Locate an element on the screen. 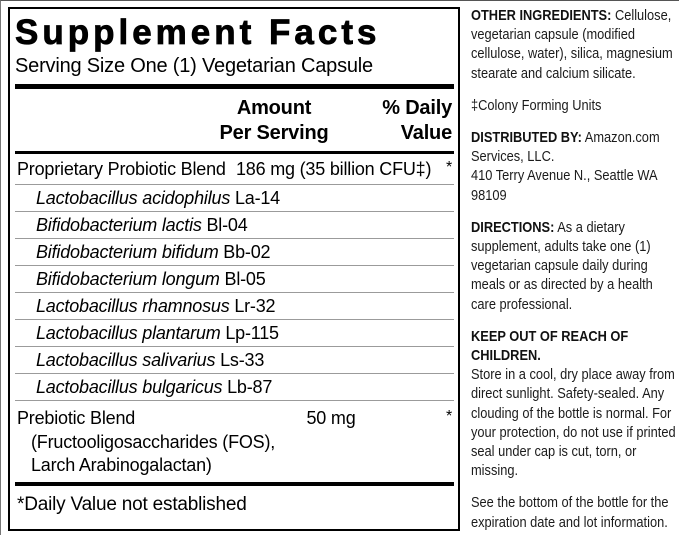 Image resolution: width=679 pixels, height=535 pixels. table-row-probiotic: Lactobacillus plantarum Lp-115 is located at coordinates (234, 333).